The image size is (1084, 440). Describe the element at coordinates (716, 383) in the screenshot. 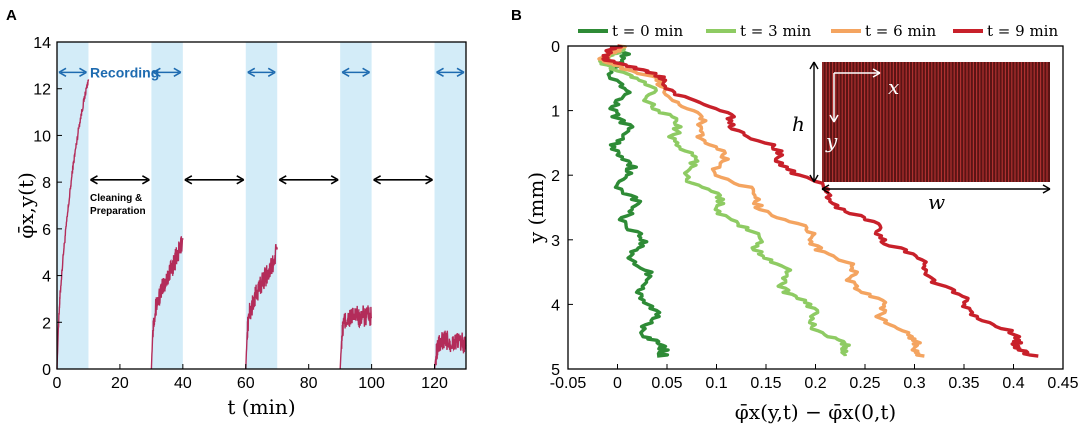

I see `panel-b-xtick-label: 0.1` at that location.